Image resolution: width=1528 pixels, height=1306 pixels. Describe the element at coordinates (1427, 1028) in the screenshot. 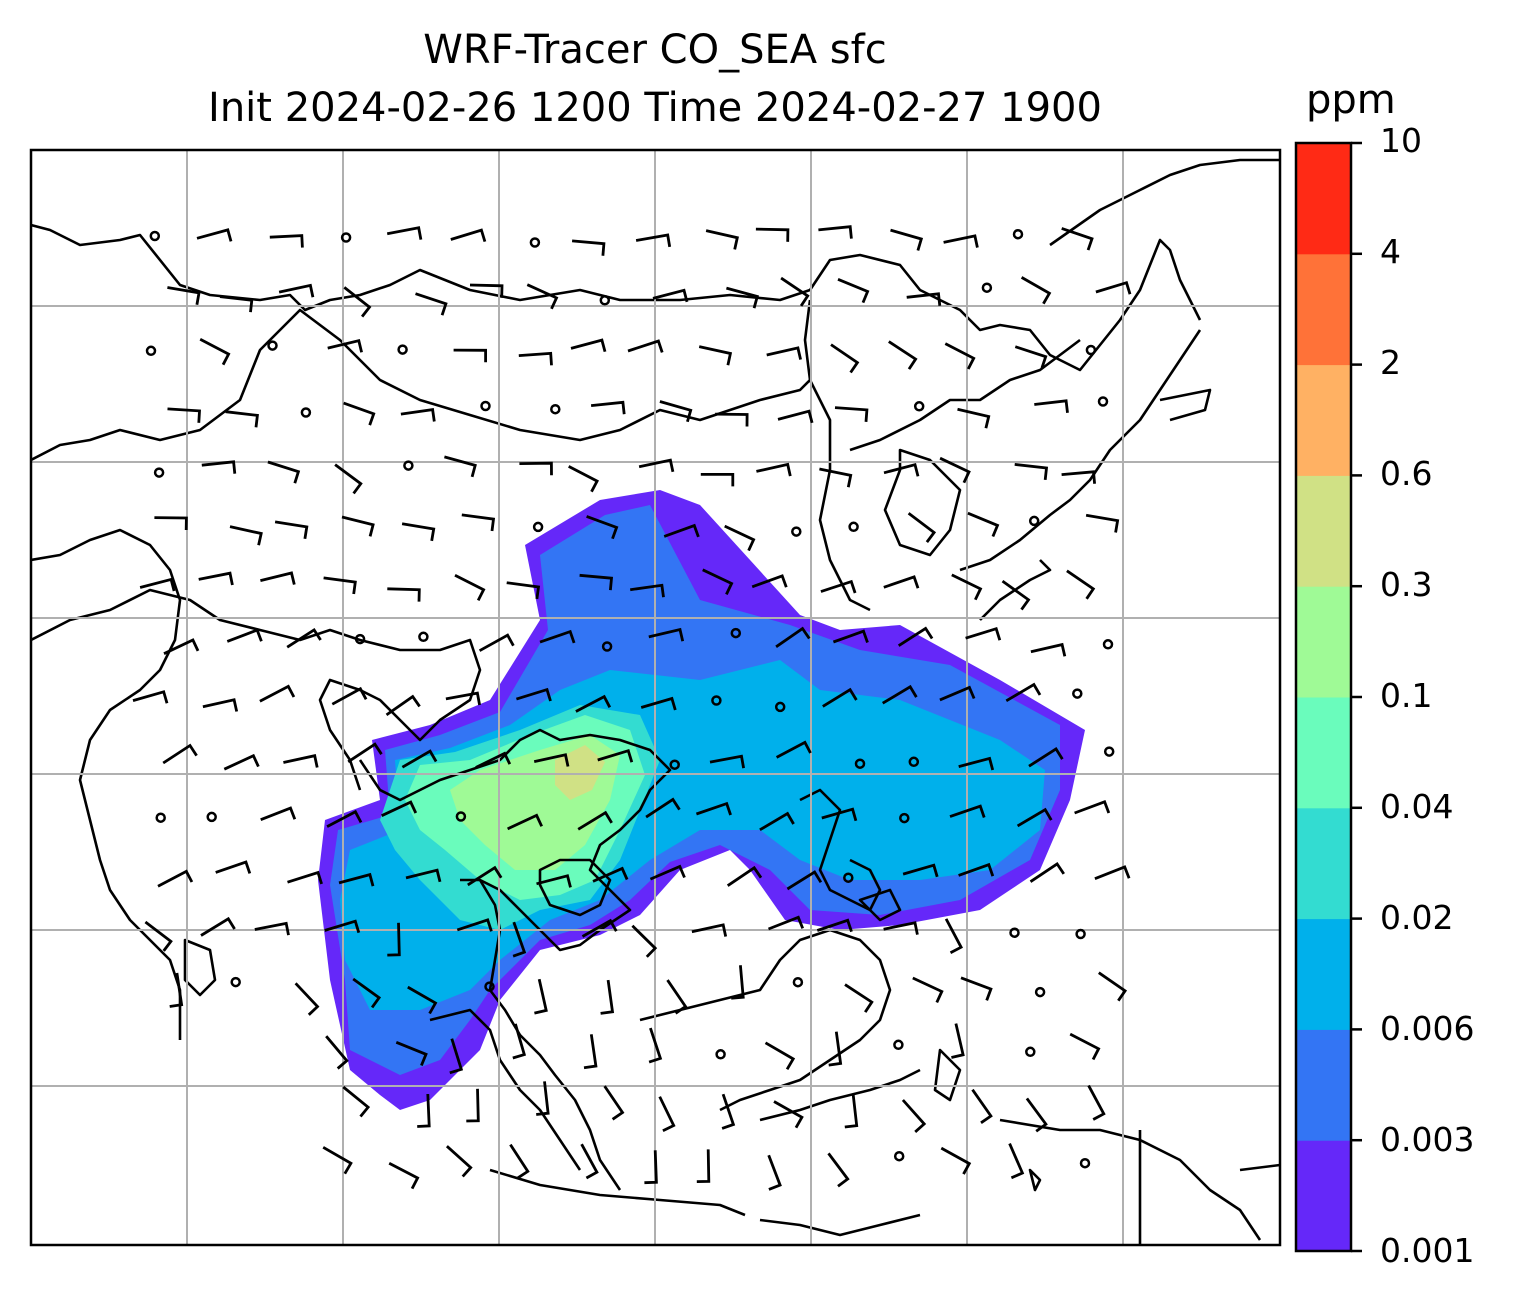

I see `colorbar-tick-label: 0.006` at that location.